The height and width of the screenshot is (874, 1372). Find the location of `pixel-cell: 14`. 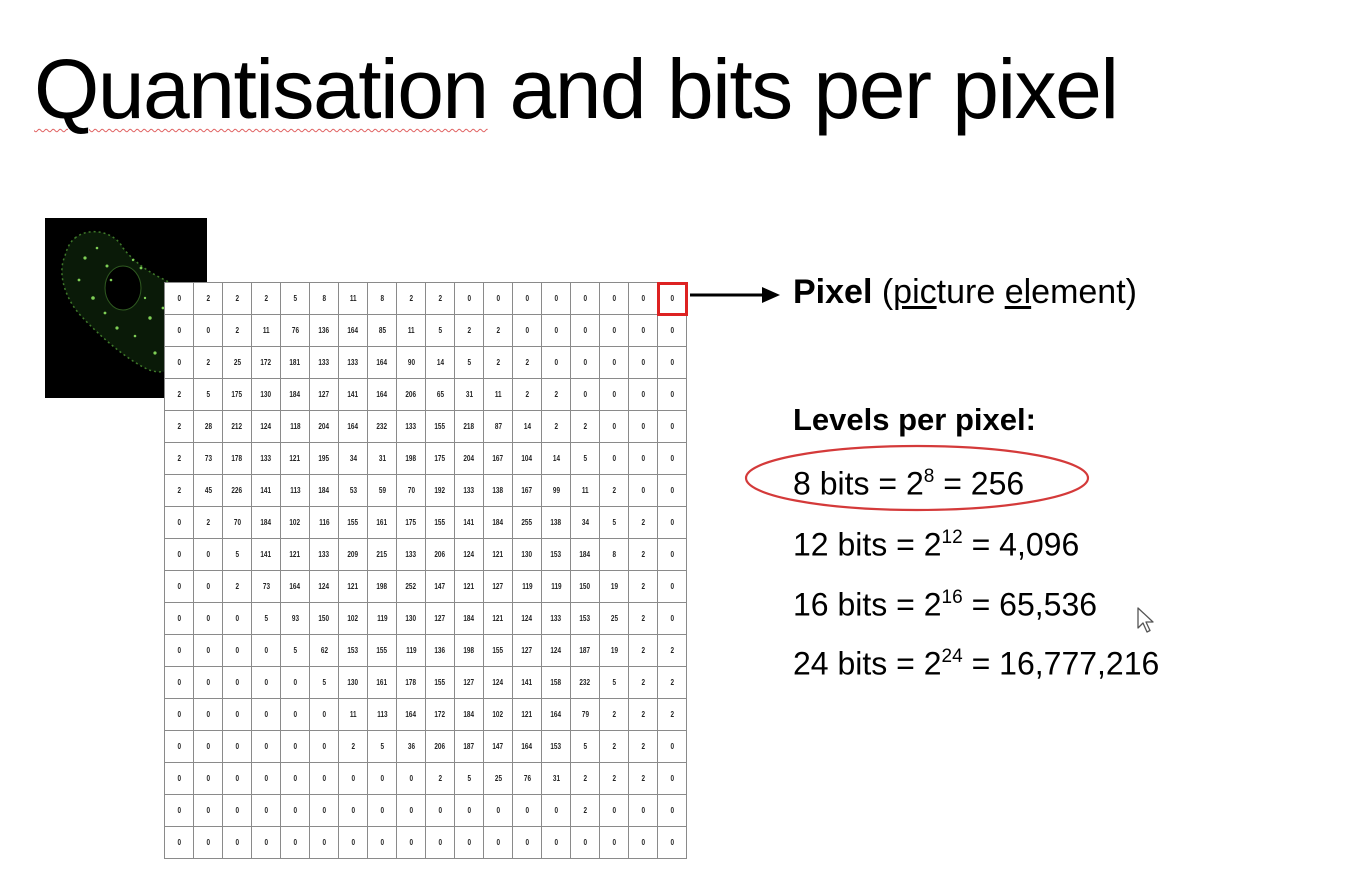

pixel-cell: 14 is located at coordinates (527, 426).